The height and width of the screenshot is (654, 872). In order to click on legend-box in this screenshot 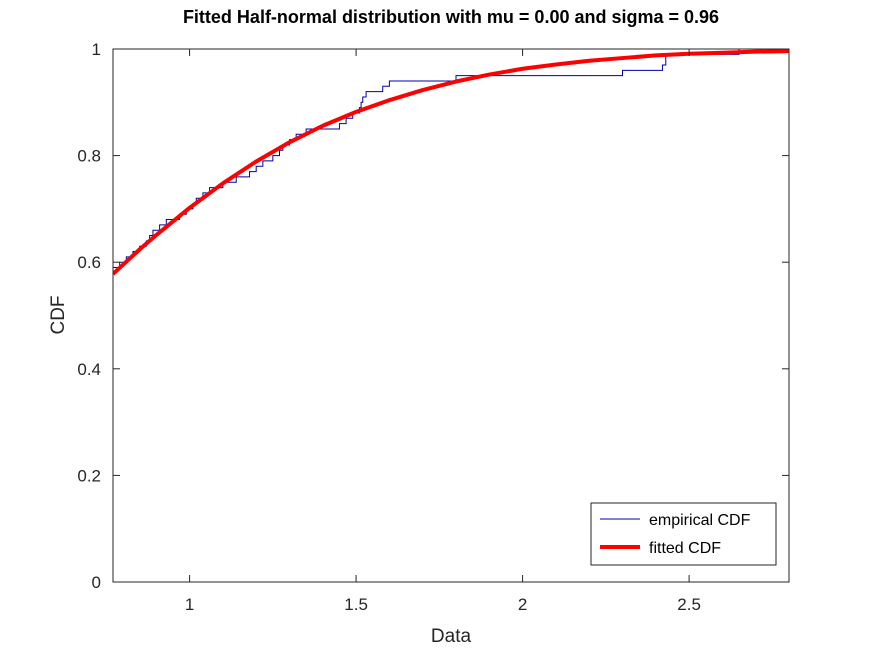, I will do `click(683, 534)`.